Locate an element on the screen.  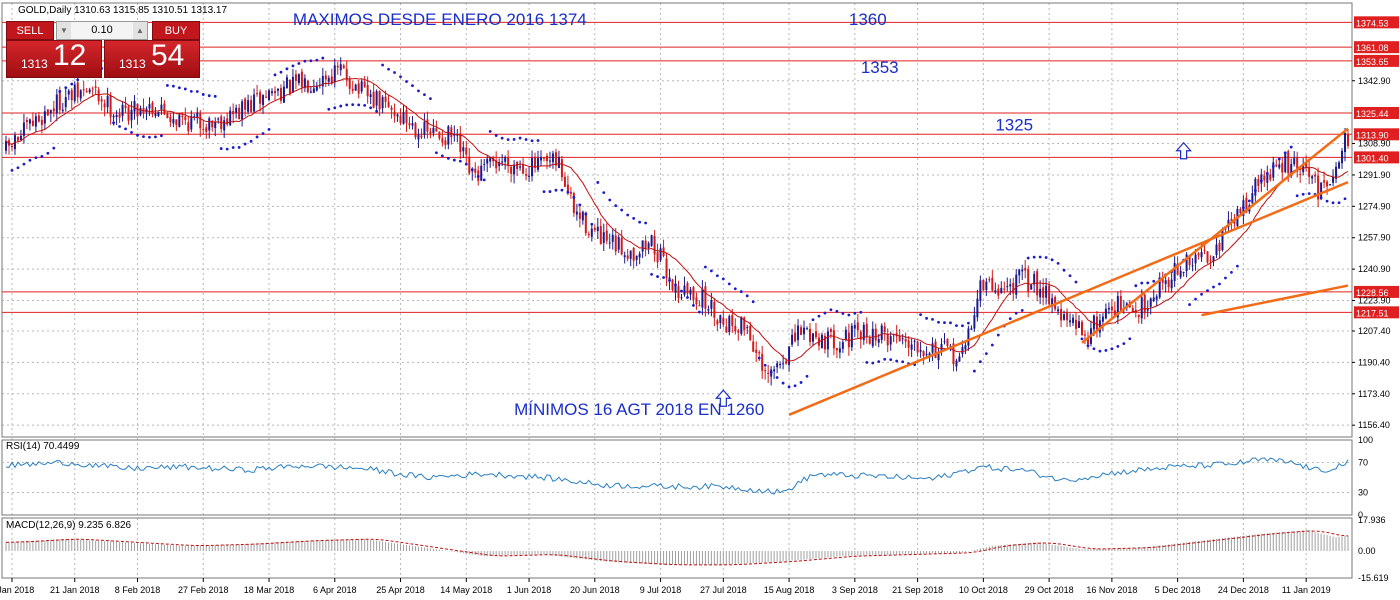
sell-price: 1313 12 is located at coordinates (54, 58).